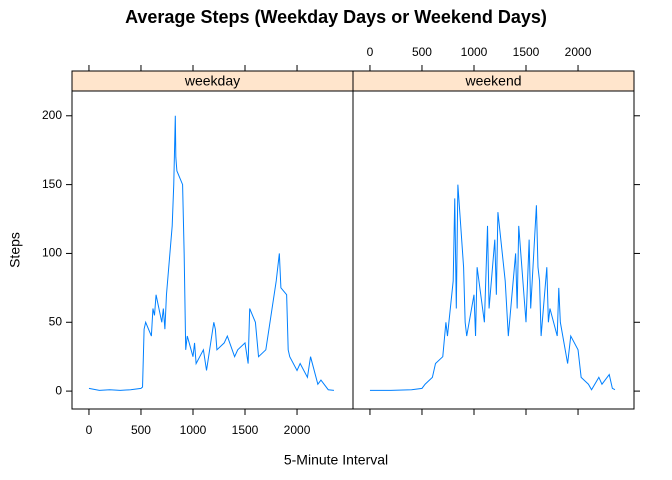  Describe the element at coordinates (141, 430) in the screenshot. I see `x-tick-label: 500` at that location.